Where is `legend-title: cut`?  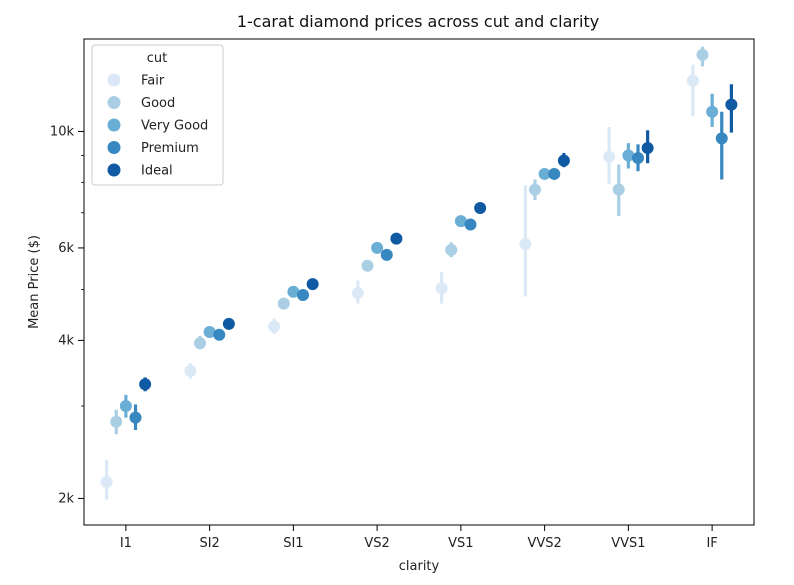 legend-title: cut is located at coordinates (157, 58).